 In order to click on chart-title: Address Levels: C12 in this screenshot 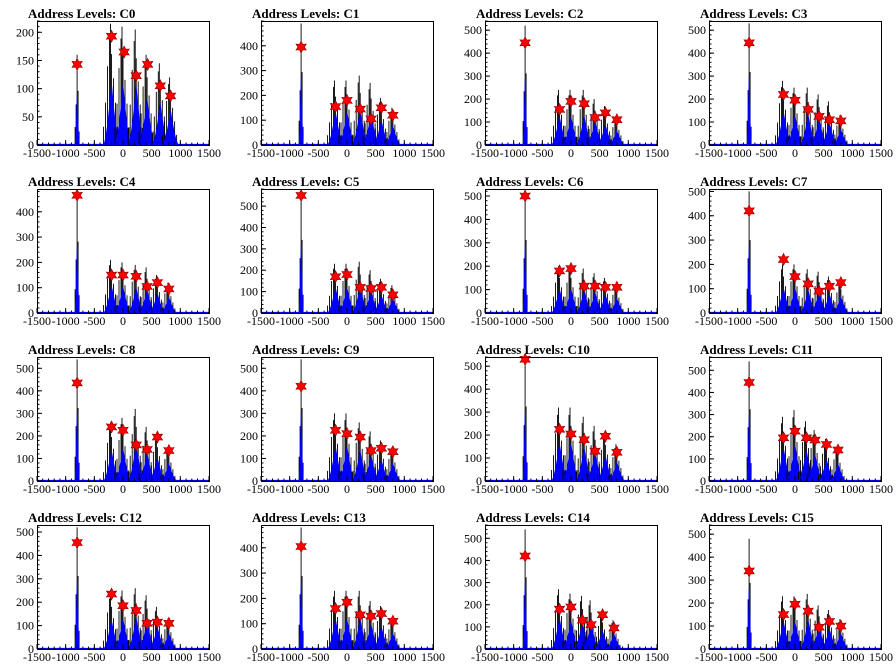, I will do `click(85, 517)`.